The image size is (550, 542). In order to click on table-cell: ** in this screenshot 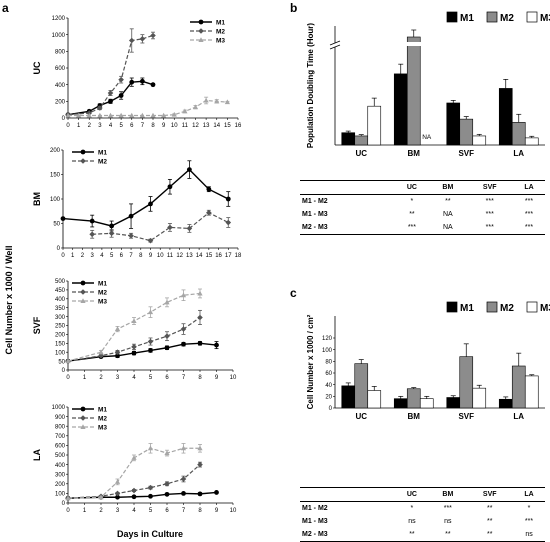, I will do `click(448, 534)`.